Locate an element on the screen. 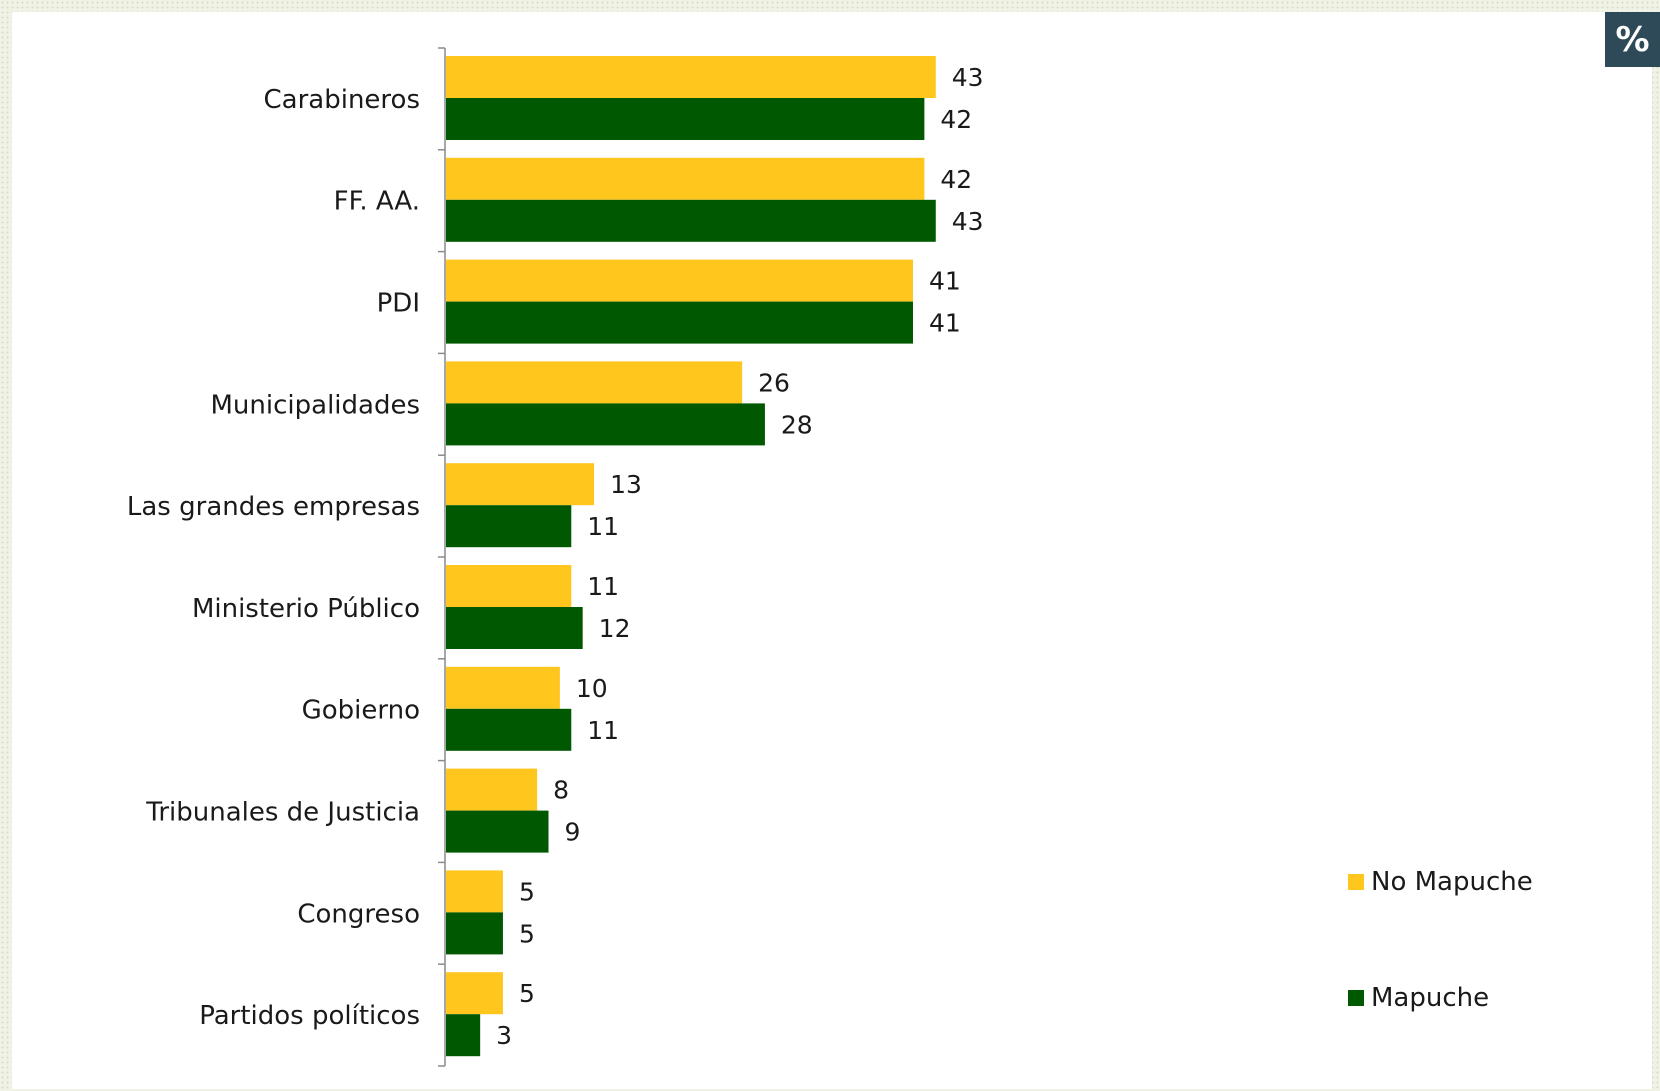 This screenshot has height=1091, width=1660. category-label: Congreso is located at coordinates (358, 914).